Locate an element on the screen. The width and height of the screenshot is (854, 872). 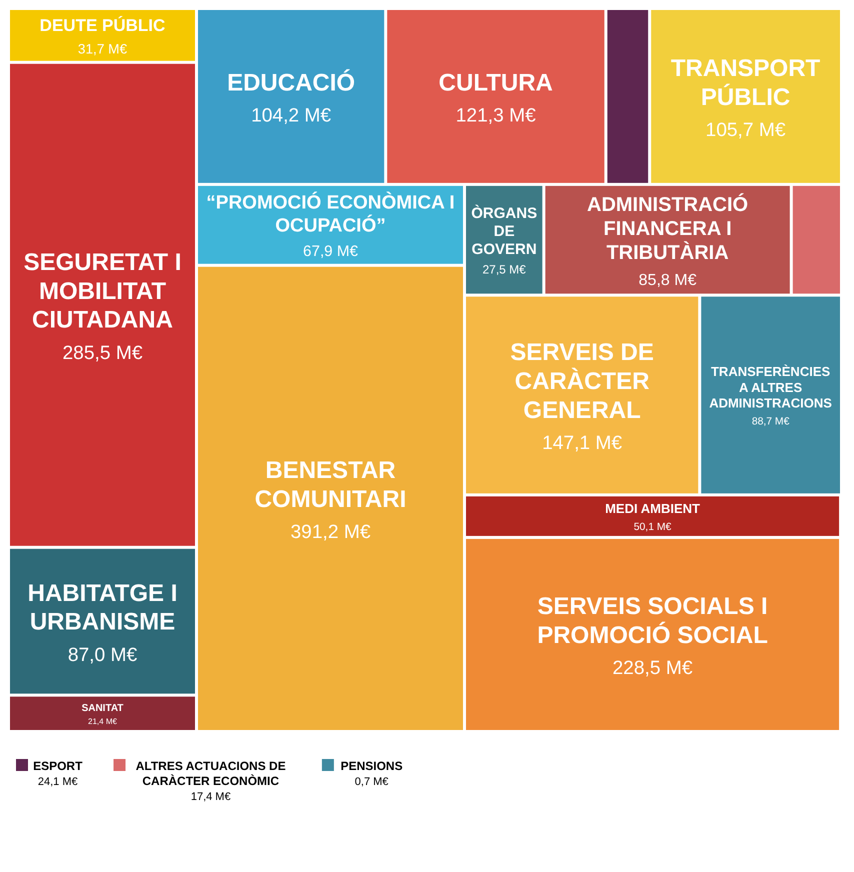
category-label: HABITATGE I URBANISME is located at coordinates (103, 608).